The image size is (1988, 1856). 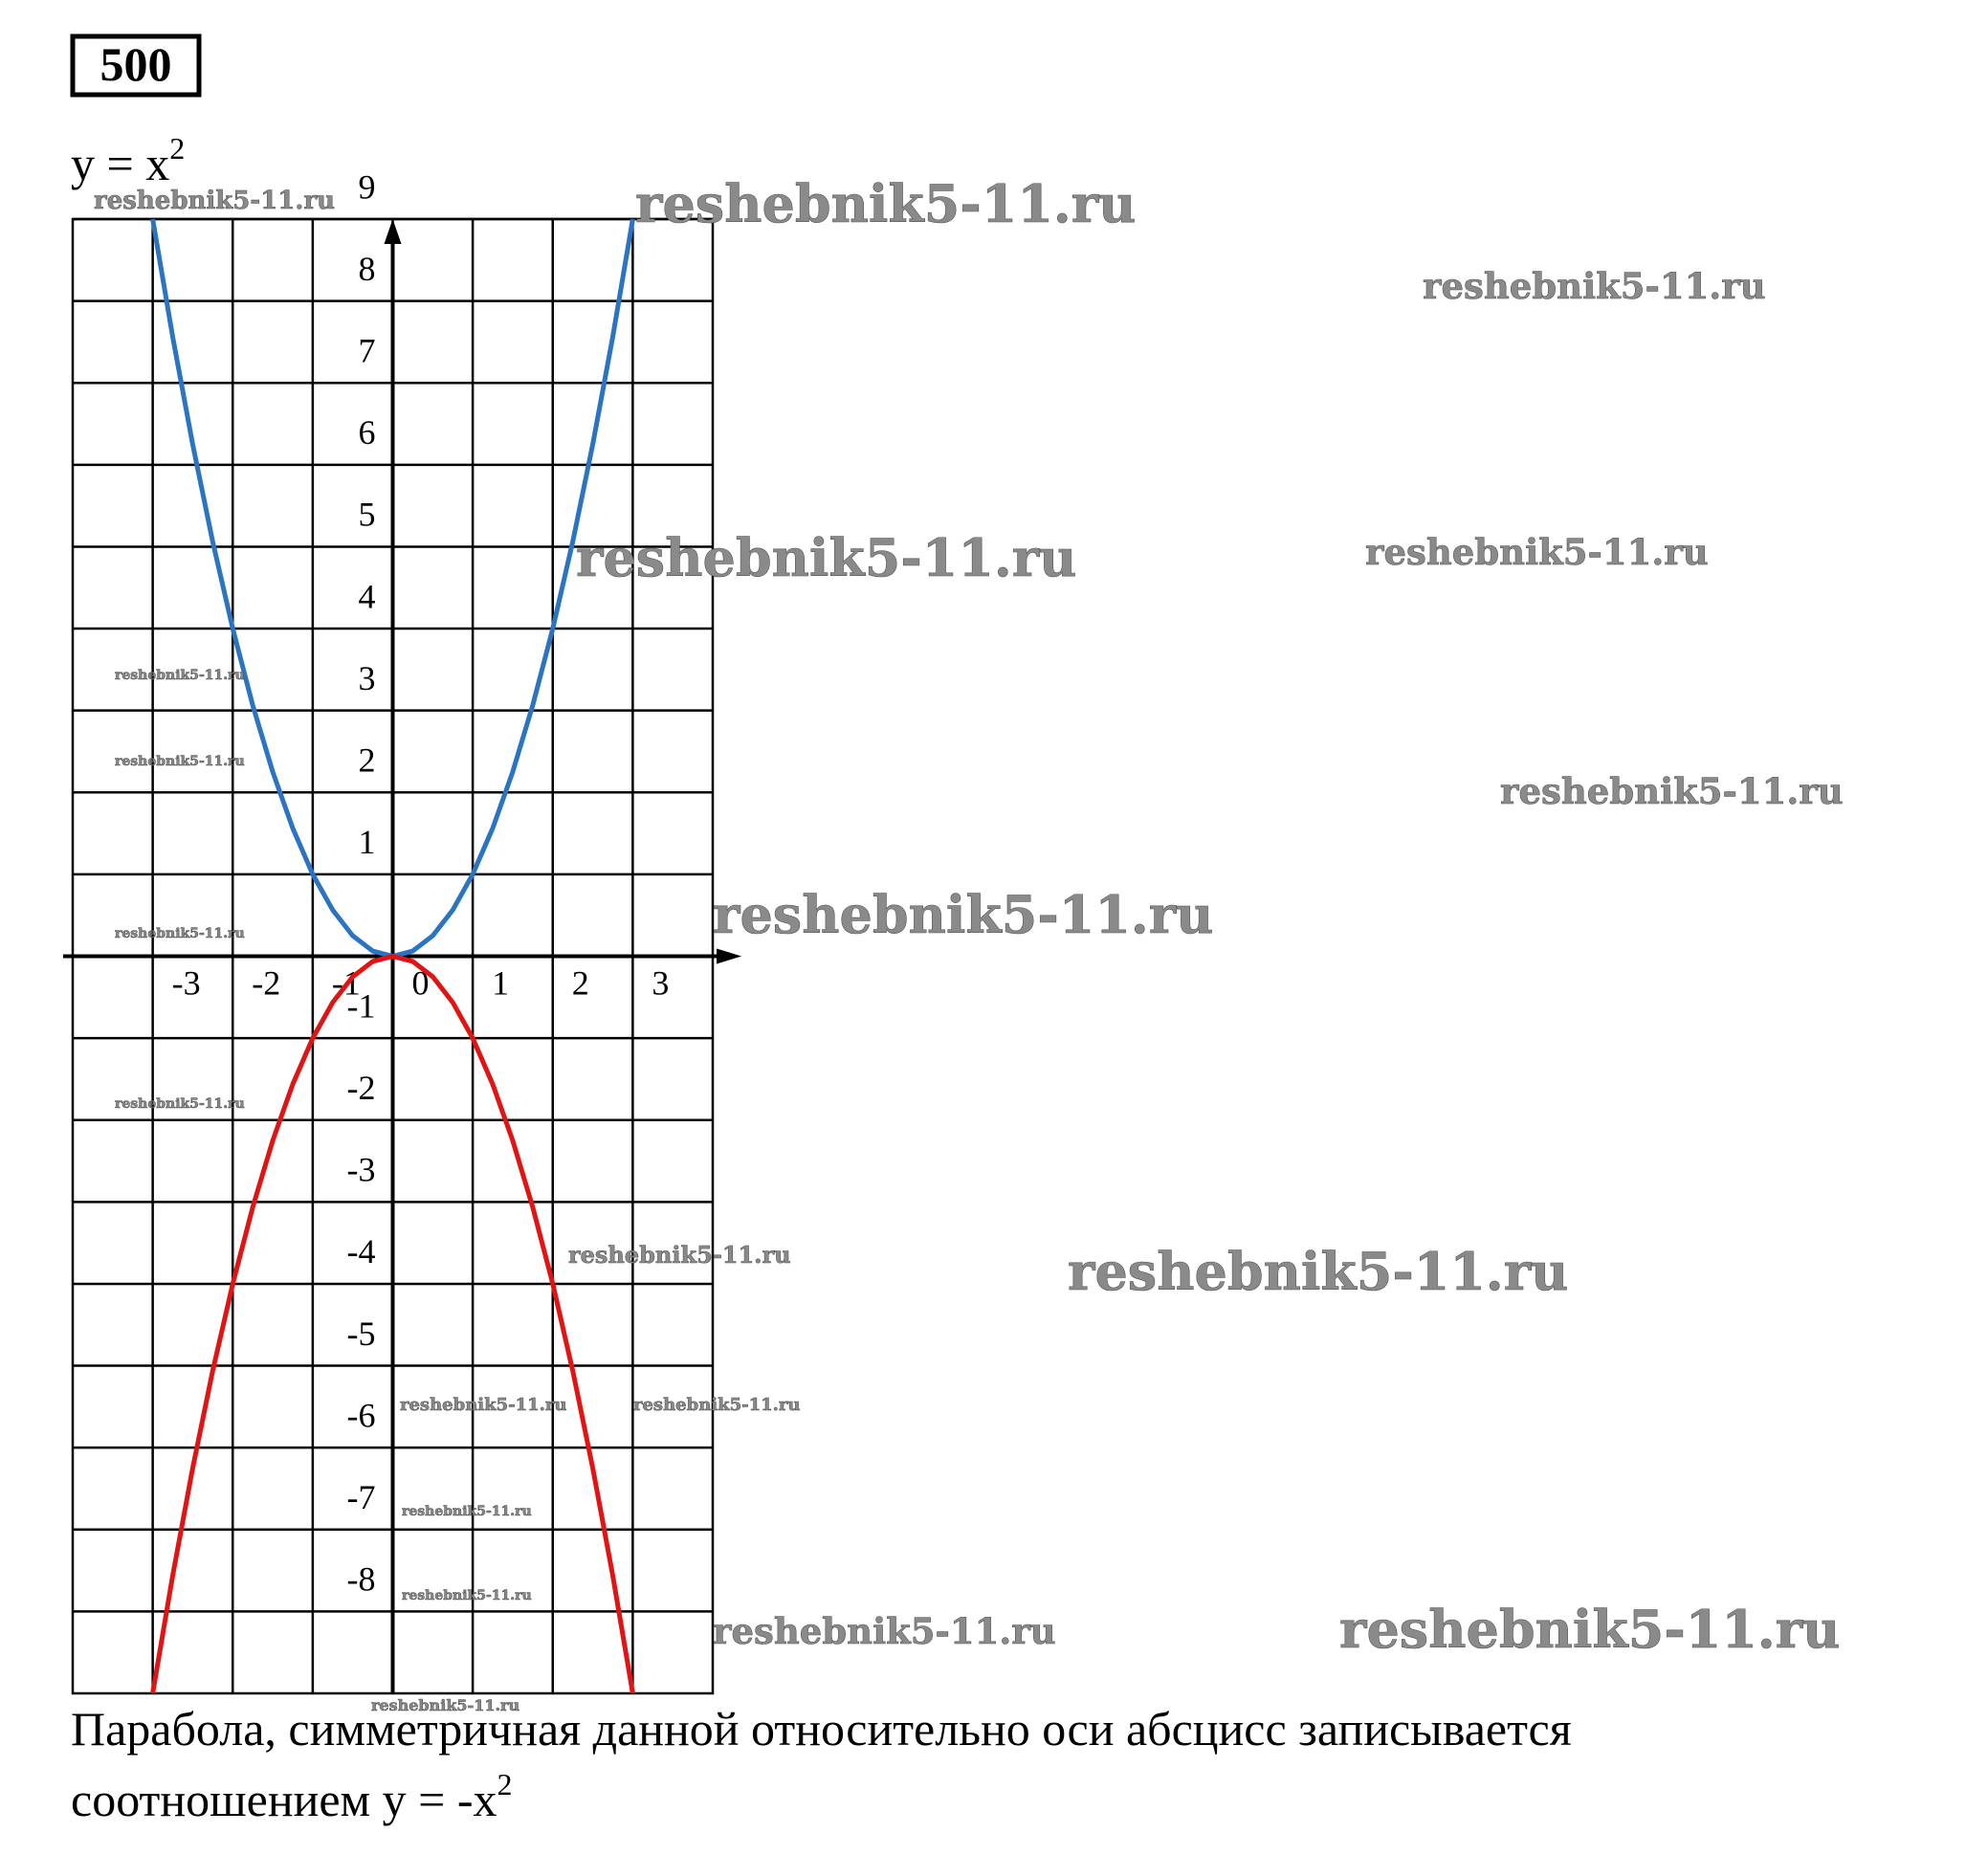 What do you see at coordinates (367, 761) in the screenshot?
I see `y-tick-label: 2` at bounding box center [367, 761].